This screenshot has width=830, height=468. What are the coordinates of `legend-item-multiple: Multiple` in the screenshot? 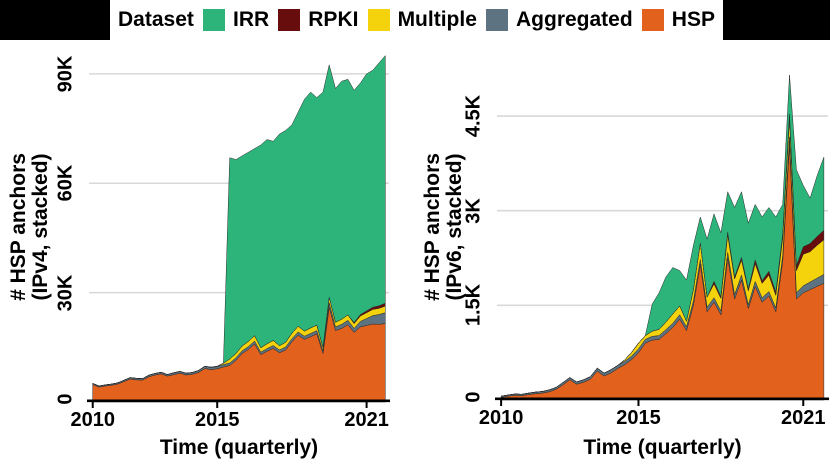 It's located at (422, 20).